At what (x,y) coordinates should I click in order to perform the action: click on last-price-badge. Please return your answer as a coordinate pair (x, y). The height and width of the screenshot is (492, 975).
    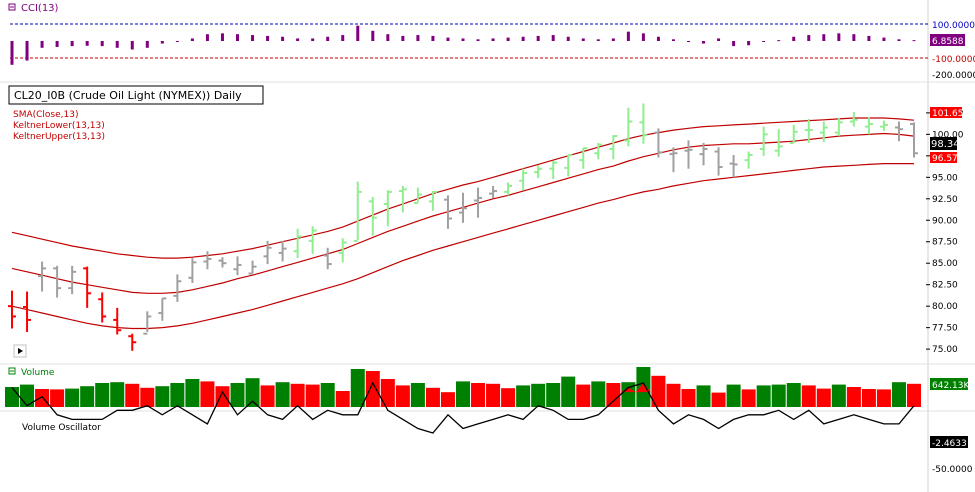
    Looking at the image, I should click on (943, 143).